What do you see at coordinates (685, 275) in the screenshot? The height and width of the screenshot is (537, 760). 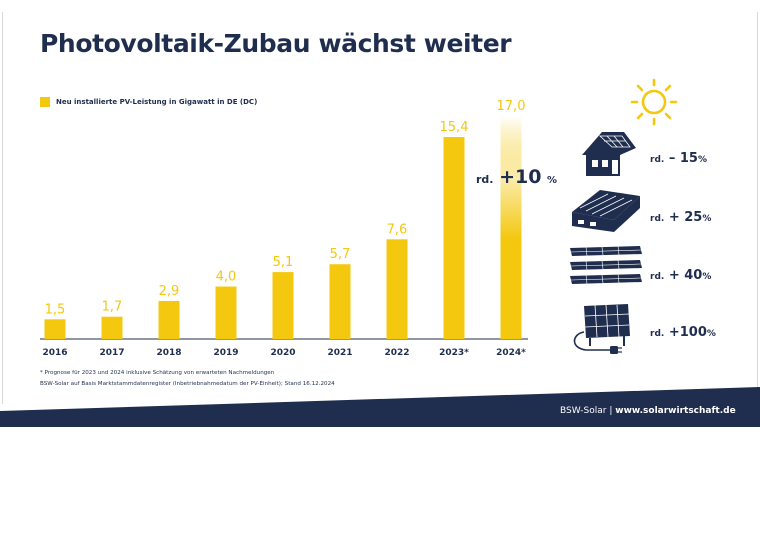 I see `segment-value: + 40` at bounding box center [685, 275].